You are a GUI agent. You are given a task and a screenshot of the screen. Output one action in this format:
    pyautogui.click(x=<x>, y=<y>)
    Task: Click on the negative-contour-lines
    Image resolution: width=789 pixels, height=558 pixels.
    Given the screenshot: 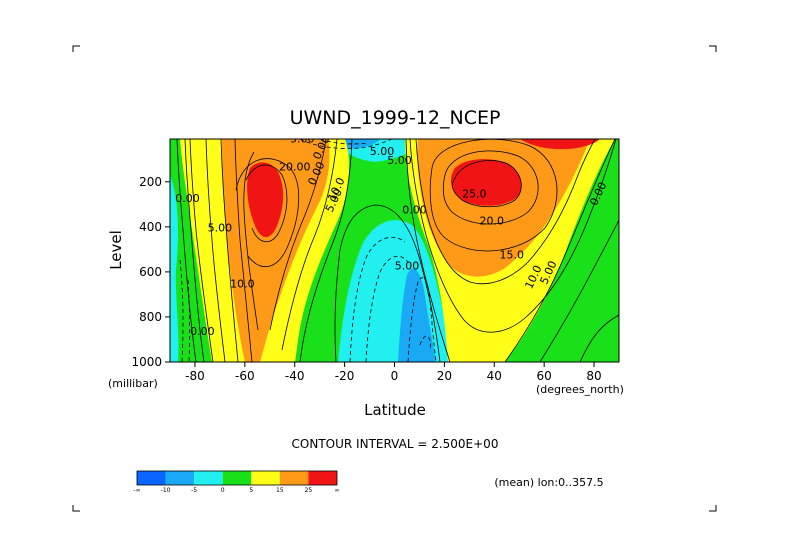 What is the action you would take?
    pyautogui.click(x=308, y=250)
    